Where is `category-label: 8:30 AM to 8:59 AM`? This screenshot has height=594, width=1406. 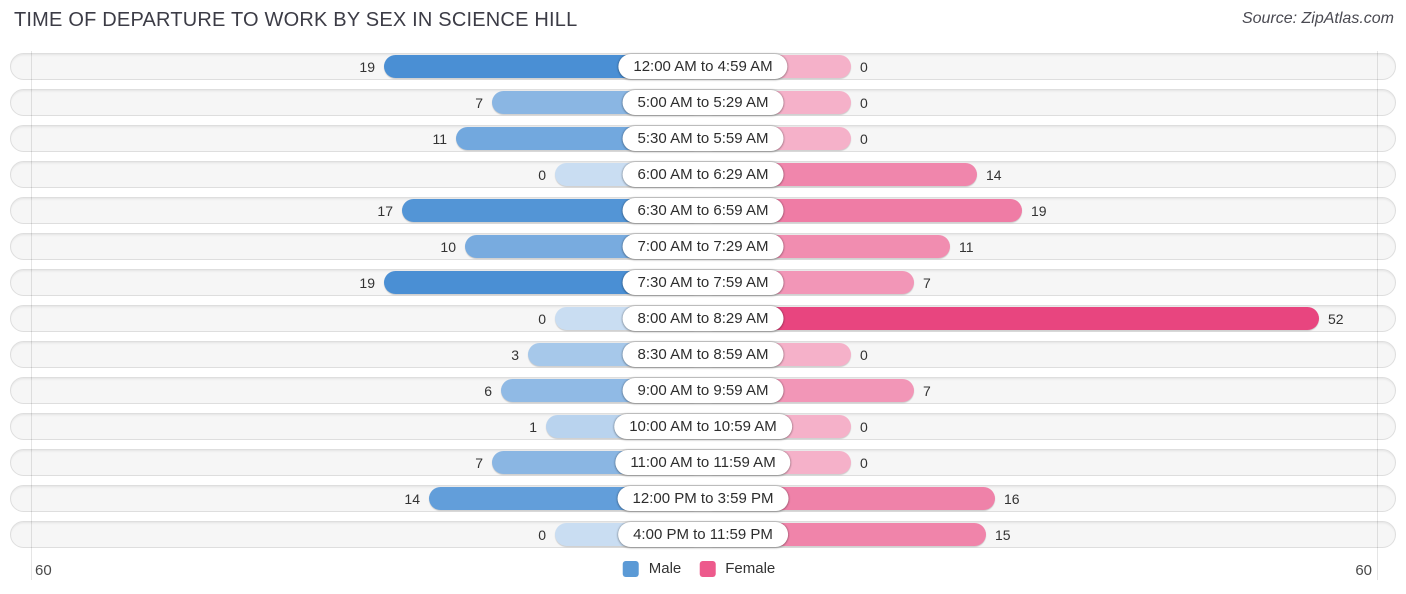 category-label: 8:30 AM to 8:59 AM is located at coordinates (703, 354).